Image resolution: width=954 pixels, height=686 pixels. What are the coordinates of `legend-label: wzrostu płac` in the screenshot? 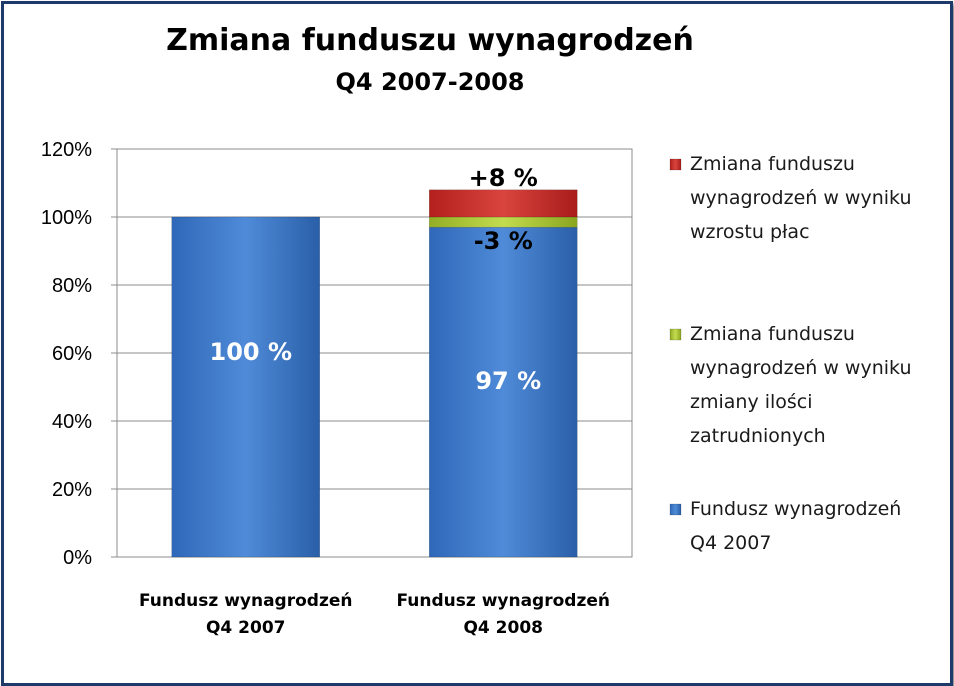 It's located at (750, 232).